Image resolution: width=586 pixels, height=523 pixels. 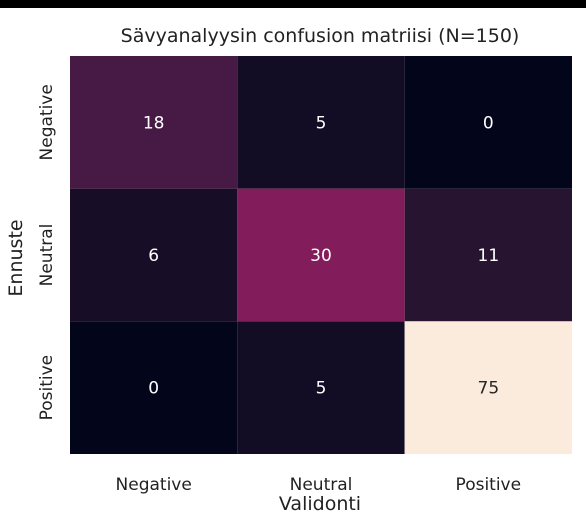 I want to click on cell-value-2-0: 0, so click(x=153, y=389).